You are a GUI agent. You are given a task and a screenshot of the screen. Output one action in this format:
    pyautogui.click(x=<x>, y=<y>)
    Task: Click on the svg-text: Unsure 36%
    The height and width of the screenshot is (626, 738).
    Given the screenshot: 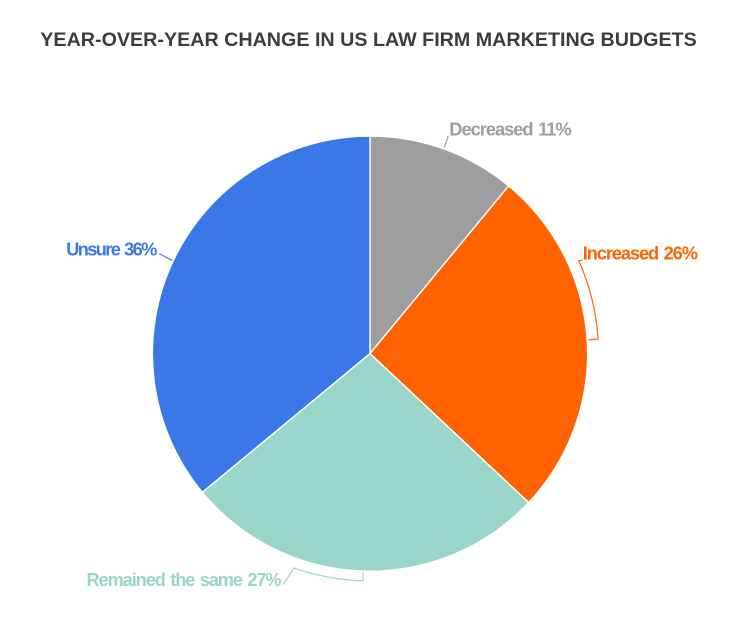 What is the action you would take?
    pyautogui.click(x=111, y=249)
    